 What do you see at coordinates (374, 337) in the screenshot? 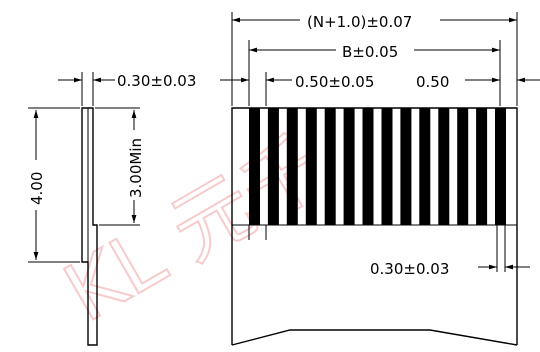
I see `break-line` at bounding box center [374, 337].